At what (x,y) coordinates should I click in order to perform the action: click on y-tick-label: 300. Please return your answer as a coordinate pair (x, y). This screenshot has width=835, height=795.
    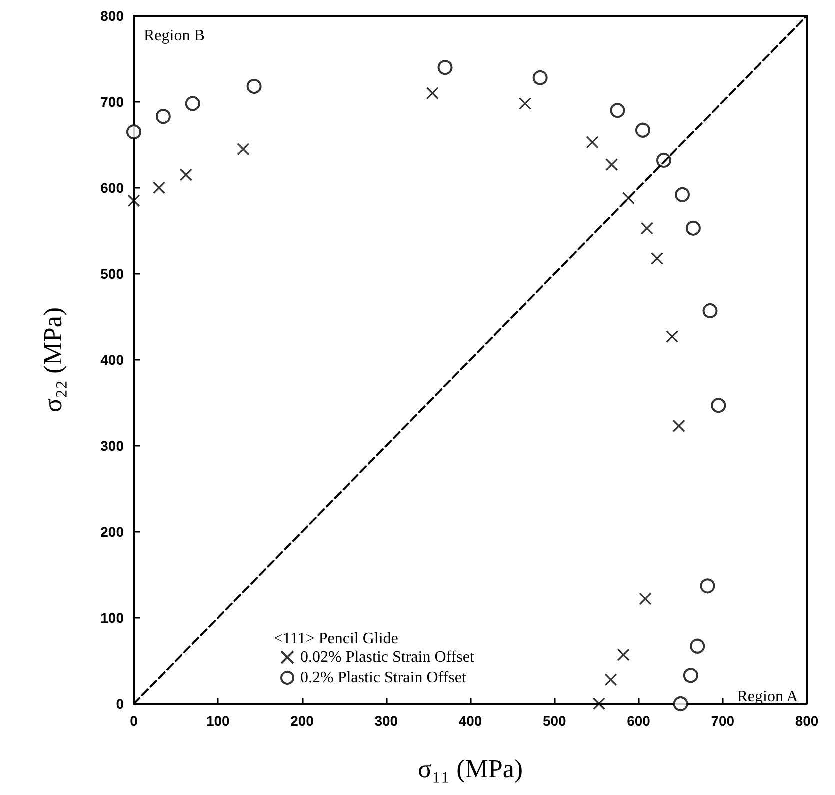
    Looking at the image, I should click on (112, 446).